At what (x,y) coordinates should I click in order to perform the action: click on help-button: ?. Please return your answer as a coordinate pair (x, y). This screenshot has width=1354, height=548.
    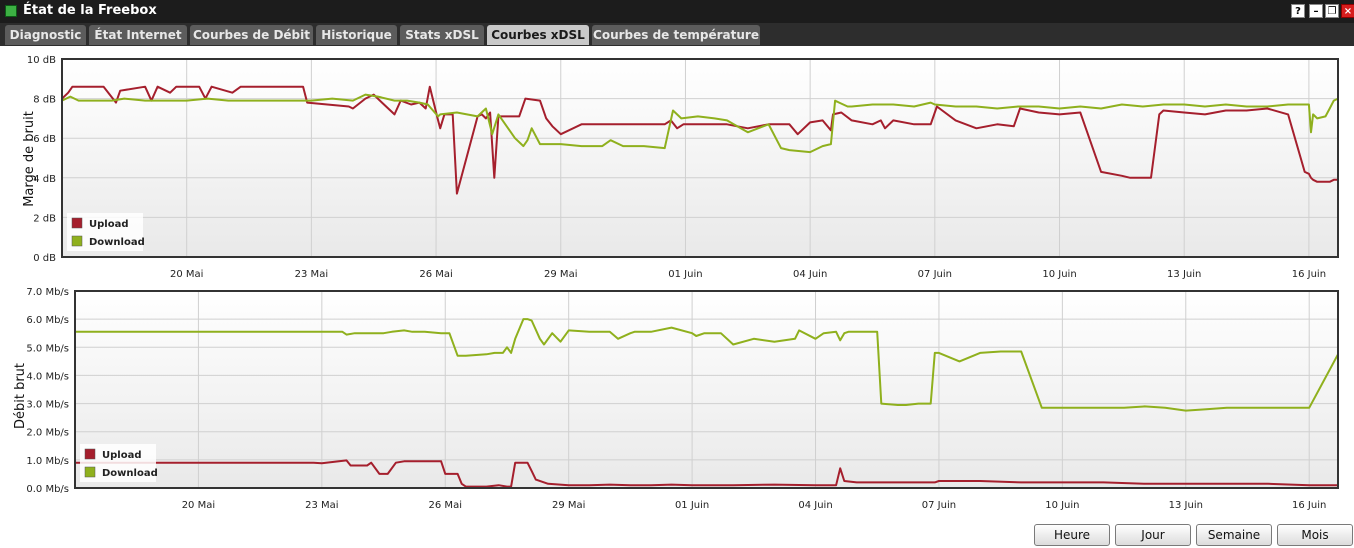
    Looking at the image, I should click on (1298, 11).